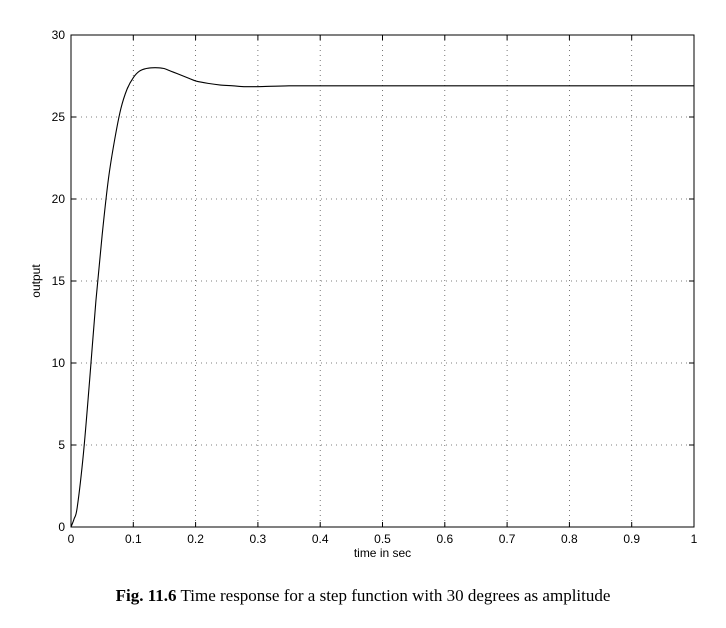 This screenshot has width=726, height=628. Describe the element at coordinates (71, 539) in the screenshot. I see `x-tick-label: 0` at that location.